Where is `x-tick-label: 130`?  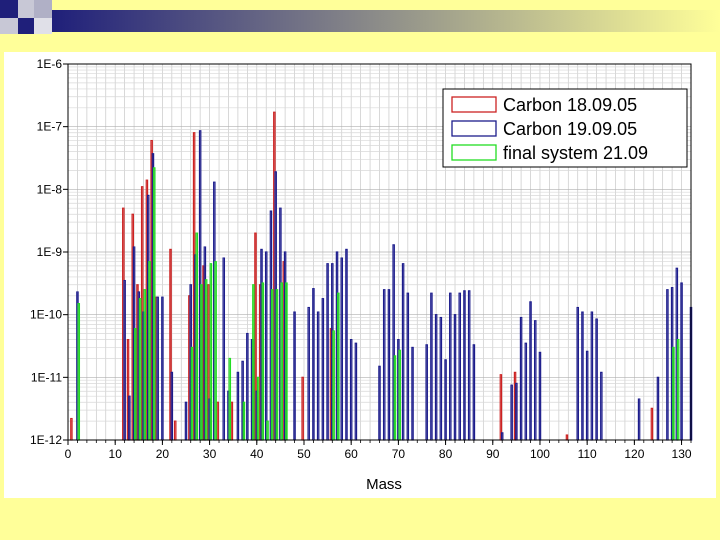 x-tick-label: 130 is located at coordinates (682, 454).